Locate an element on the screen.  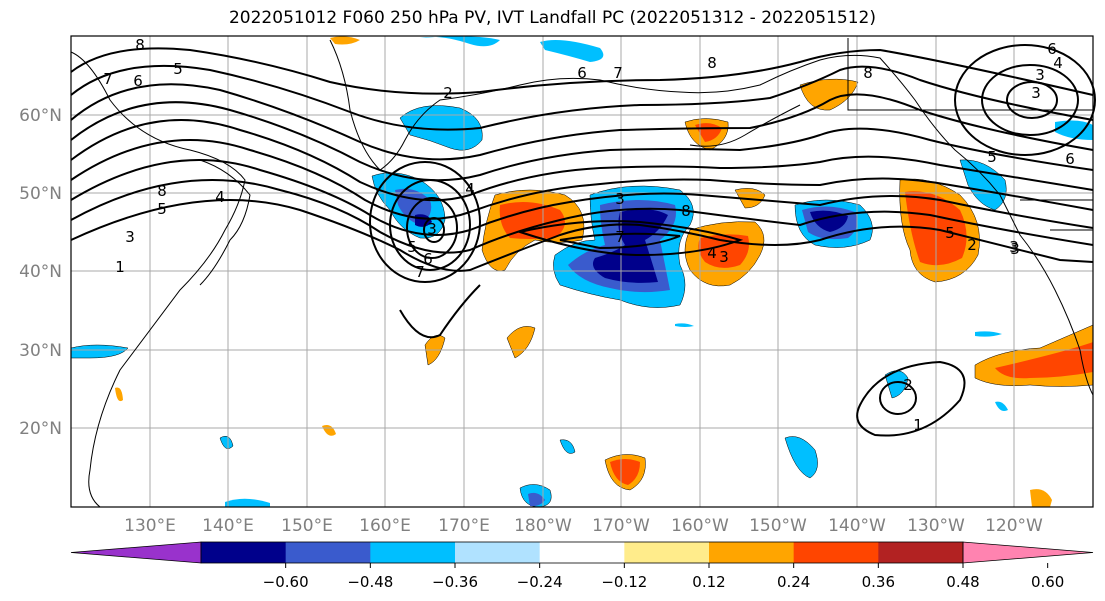
longitude-tick-label: 140°W is located at coordinates (857, 526).